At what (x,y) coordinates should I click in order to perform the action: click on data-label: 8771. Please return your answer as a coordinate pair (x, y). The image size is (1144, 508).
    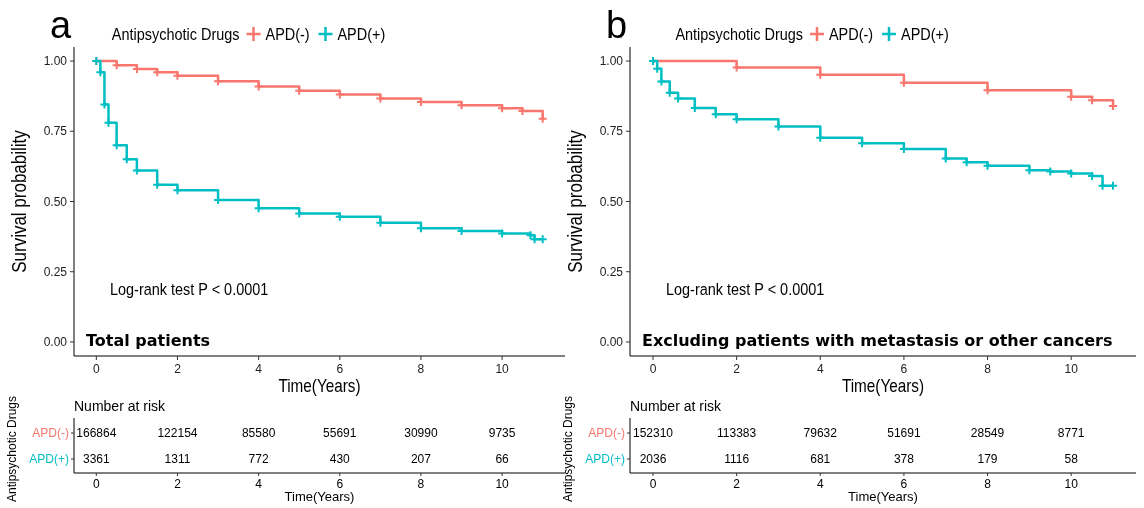
    Looking at the image, I should click on (1071, 433).